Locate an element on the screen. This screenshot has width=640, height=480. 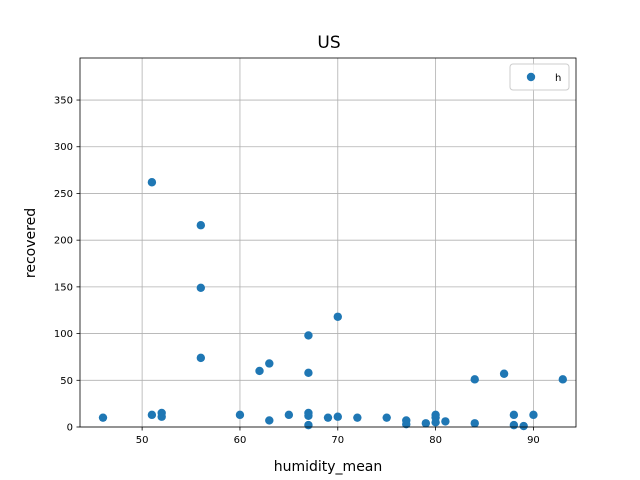
x-axis-ticks: 50 60 70 80 90 is located at coordinates (338, 436).